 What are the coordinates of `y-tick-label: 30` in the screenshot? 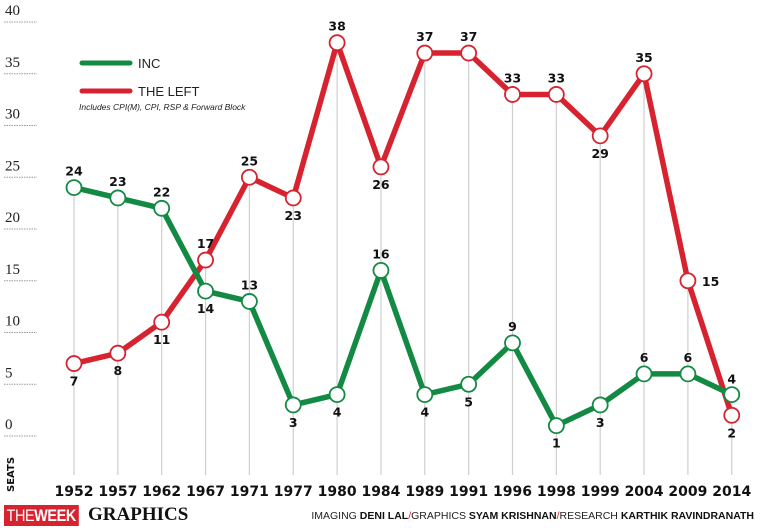 It's located at (12, 115).